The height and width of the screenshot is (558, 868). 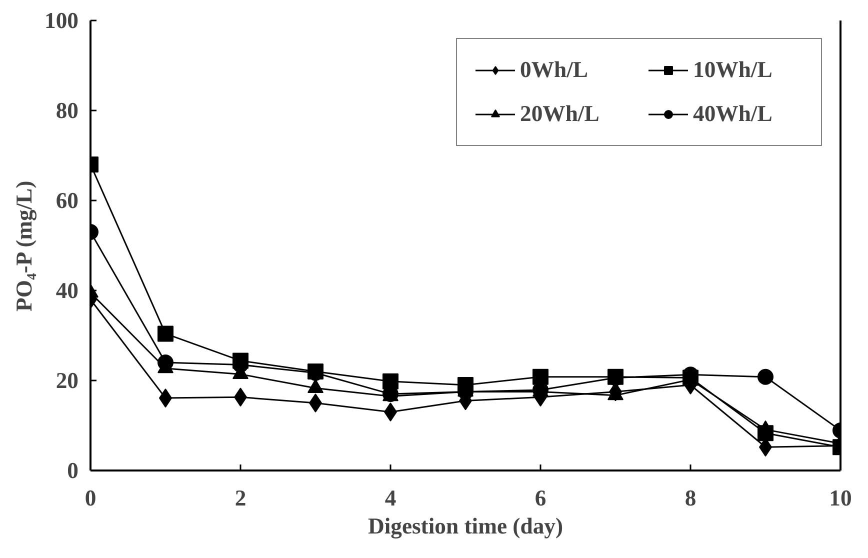 I want to click on y-tick-label: 40, so click(x=67, y=290).